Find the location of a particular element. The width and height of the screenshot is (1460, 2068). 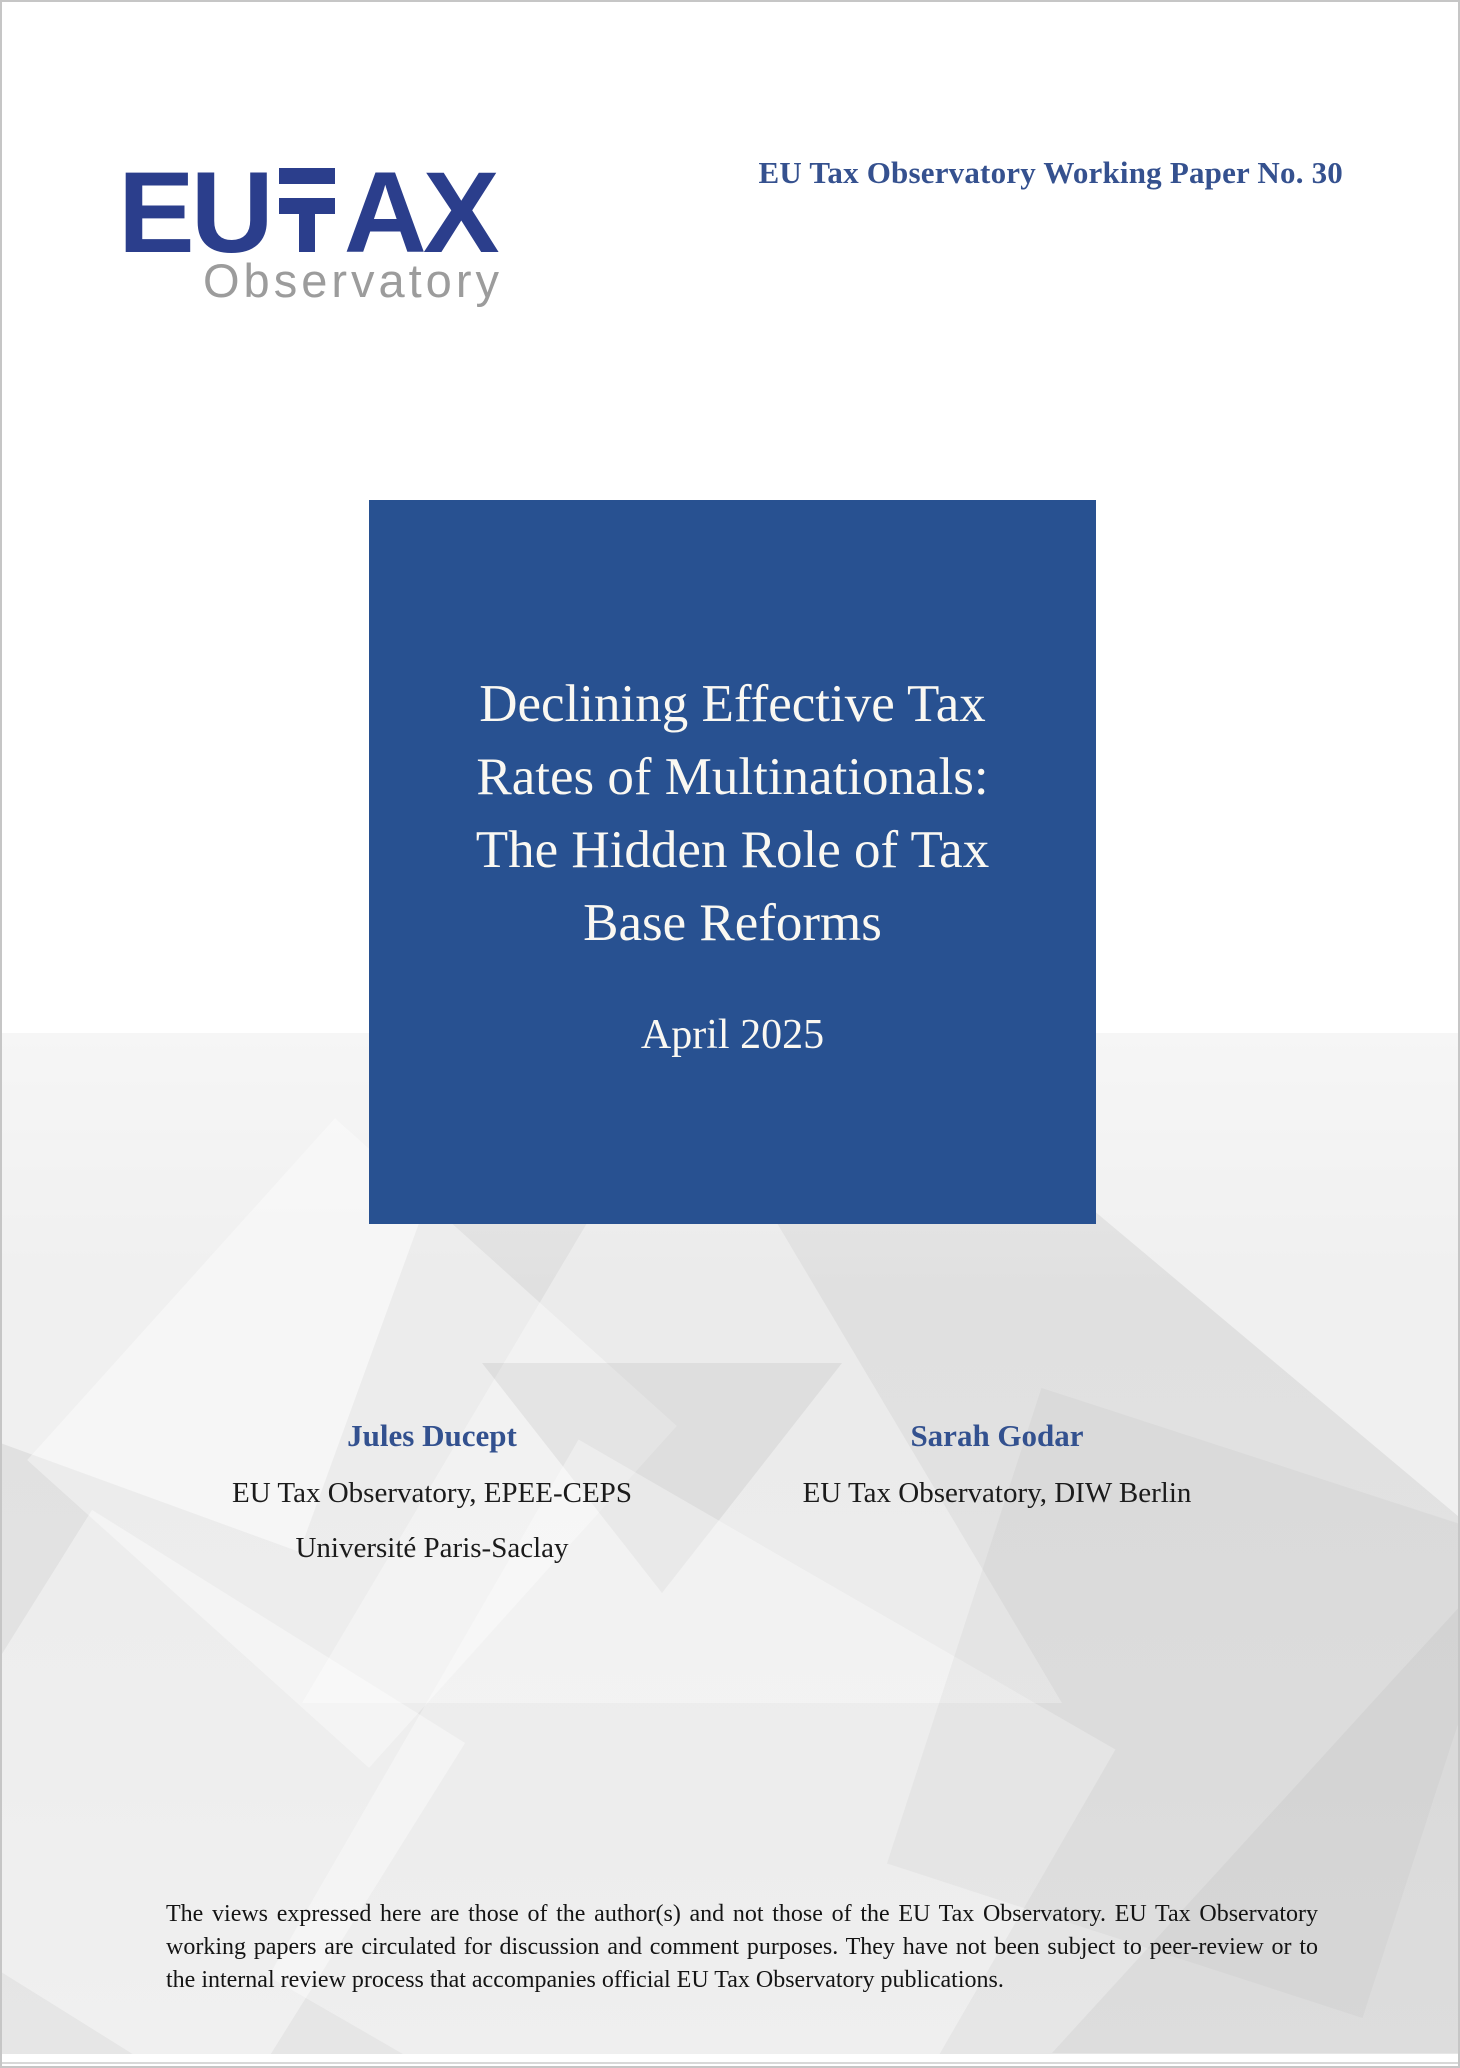

eutax-logo: EU AX Observatory is located at coordinates (310, 231).